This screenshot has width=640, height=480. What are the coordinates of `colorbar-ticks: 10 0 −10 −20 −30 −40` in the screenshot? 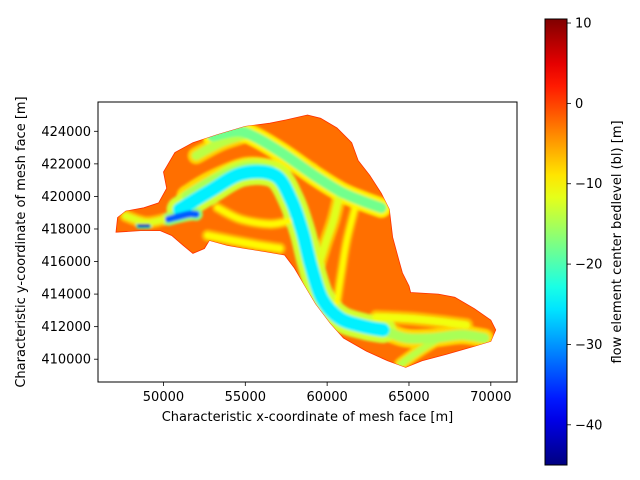 It's located at (584, 225).